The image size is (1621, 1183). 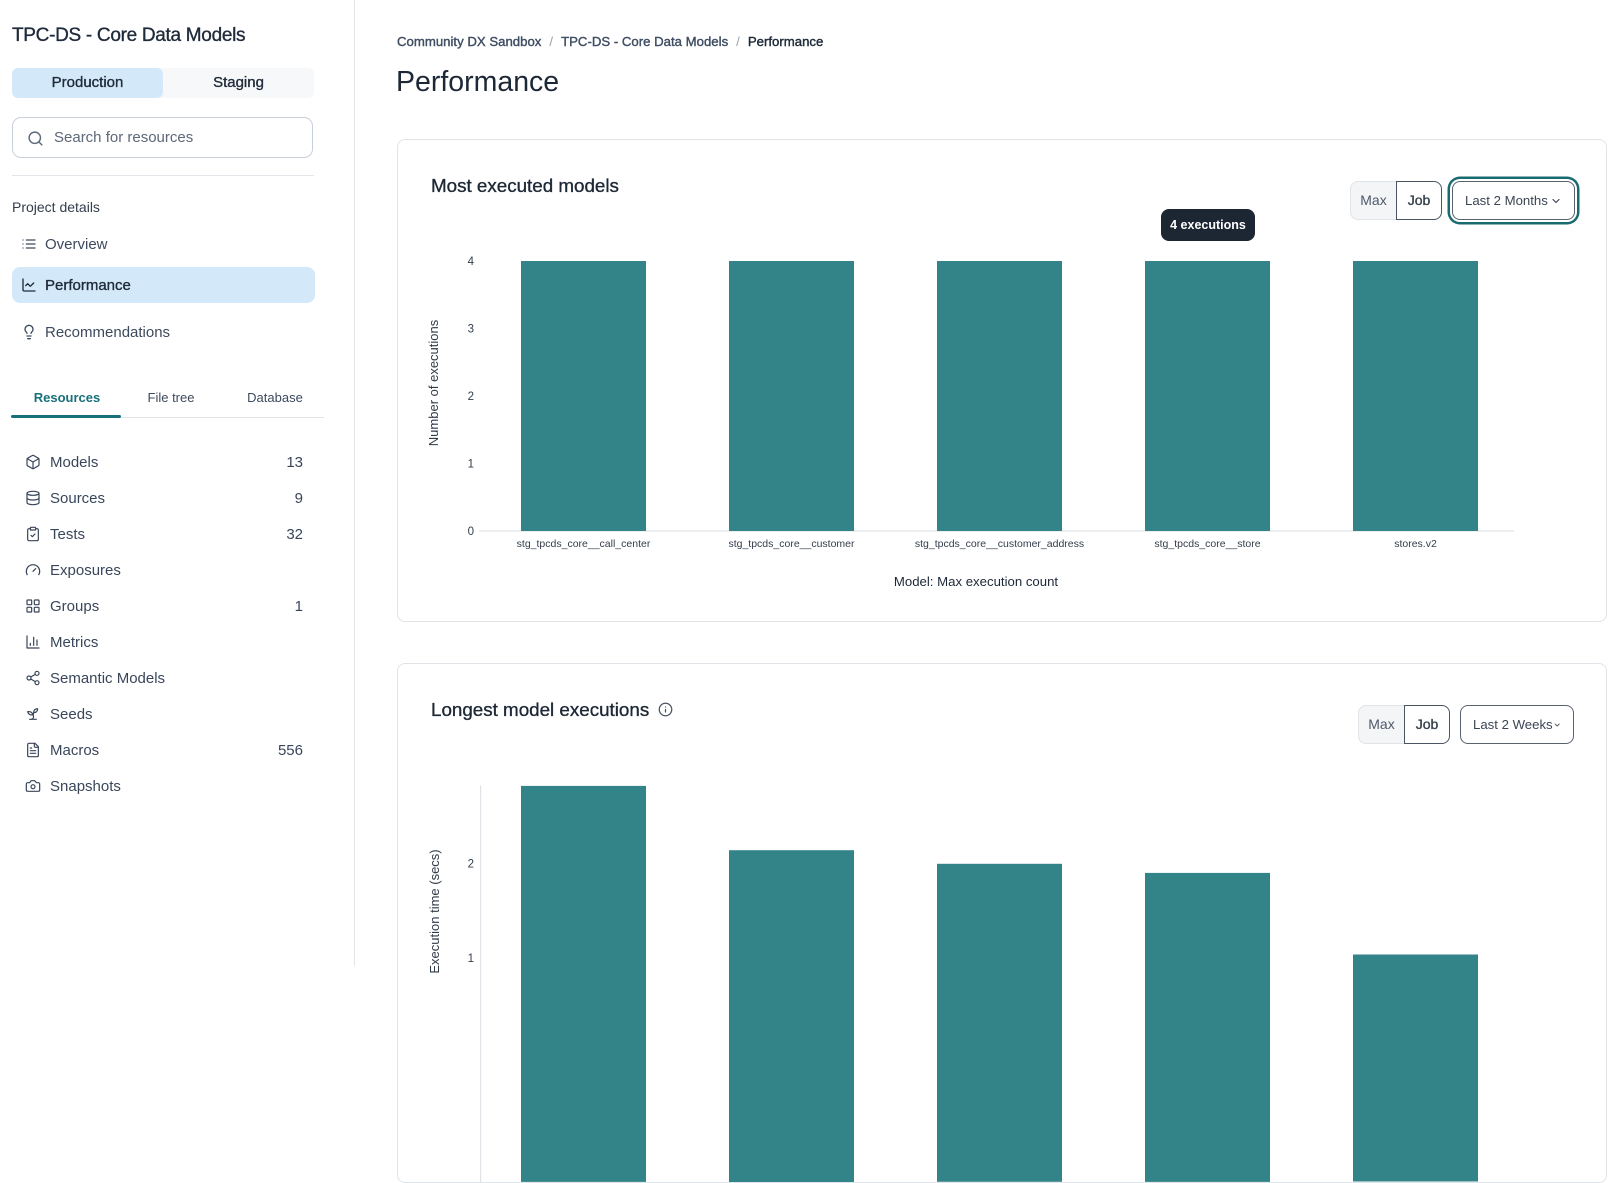 What do you see at coordinates (1415, 544) in the screenshot?
I see `svg-text: stores.v2` at bounding box center [1415, 544].